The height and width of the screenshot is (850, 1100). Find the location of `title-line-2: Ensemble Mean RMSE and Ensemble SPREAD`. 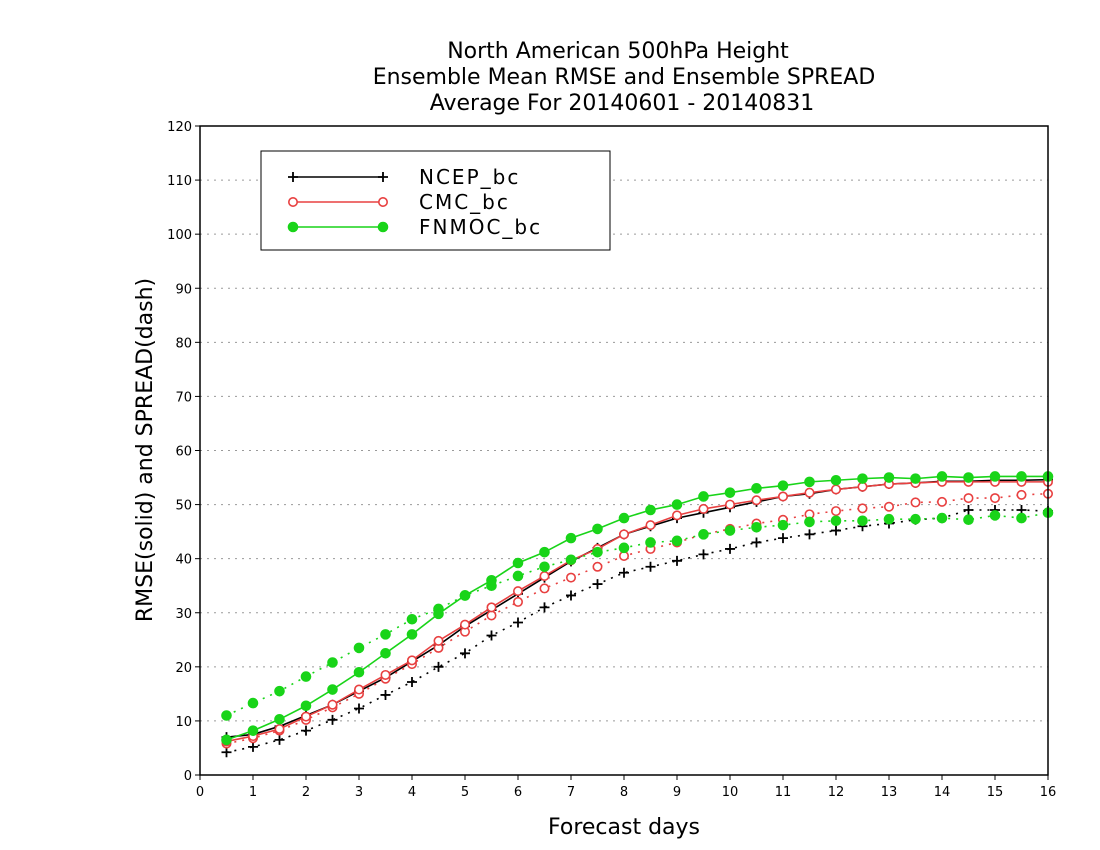

title-line-2: Ensemble Mean RMSE and Ensemble SPREAD is located at coordinates (624, 77).